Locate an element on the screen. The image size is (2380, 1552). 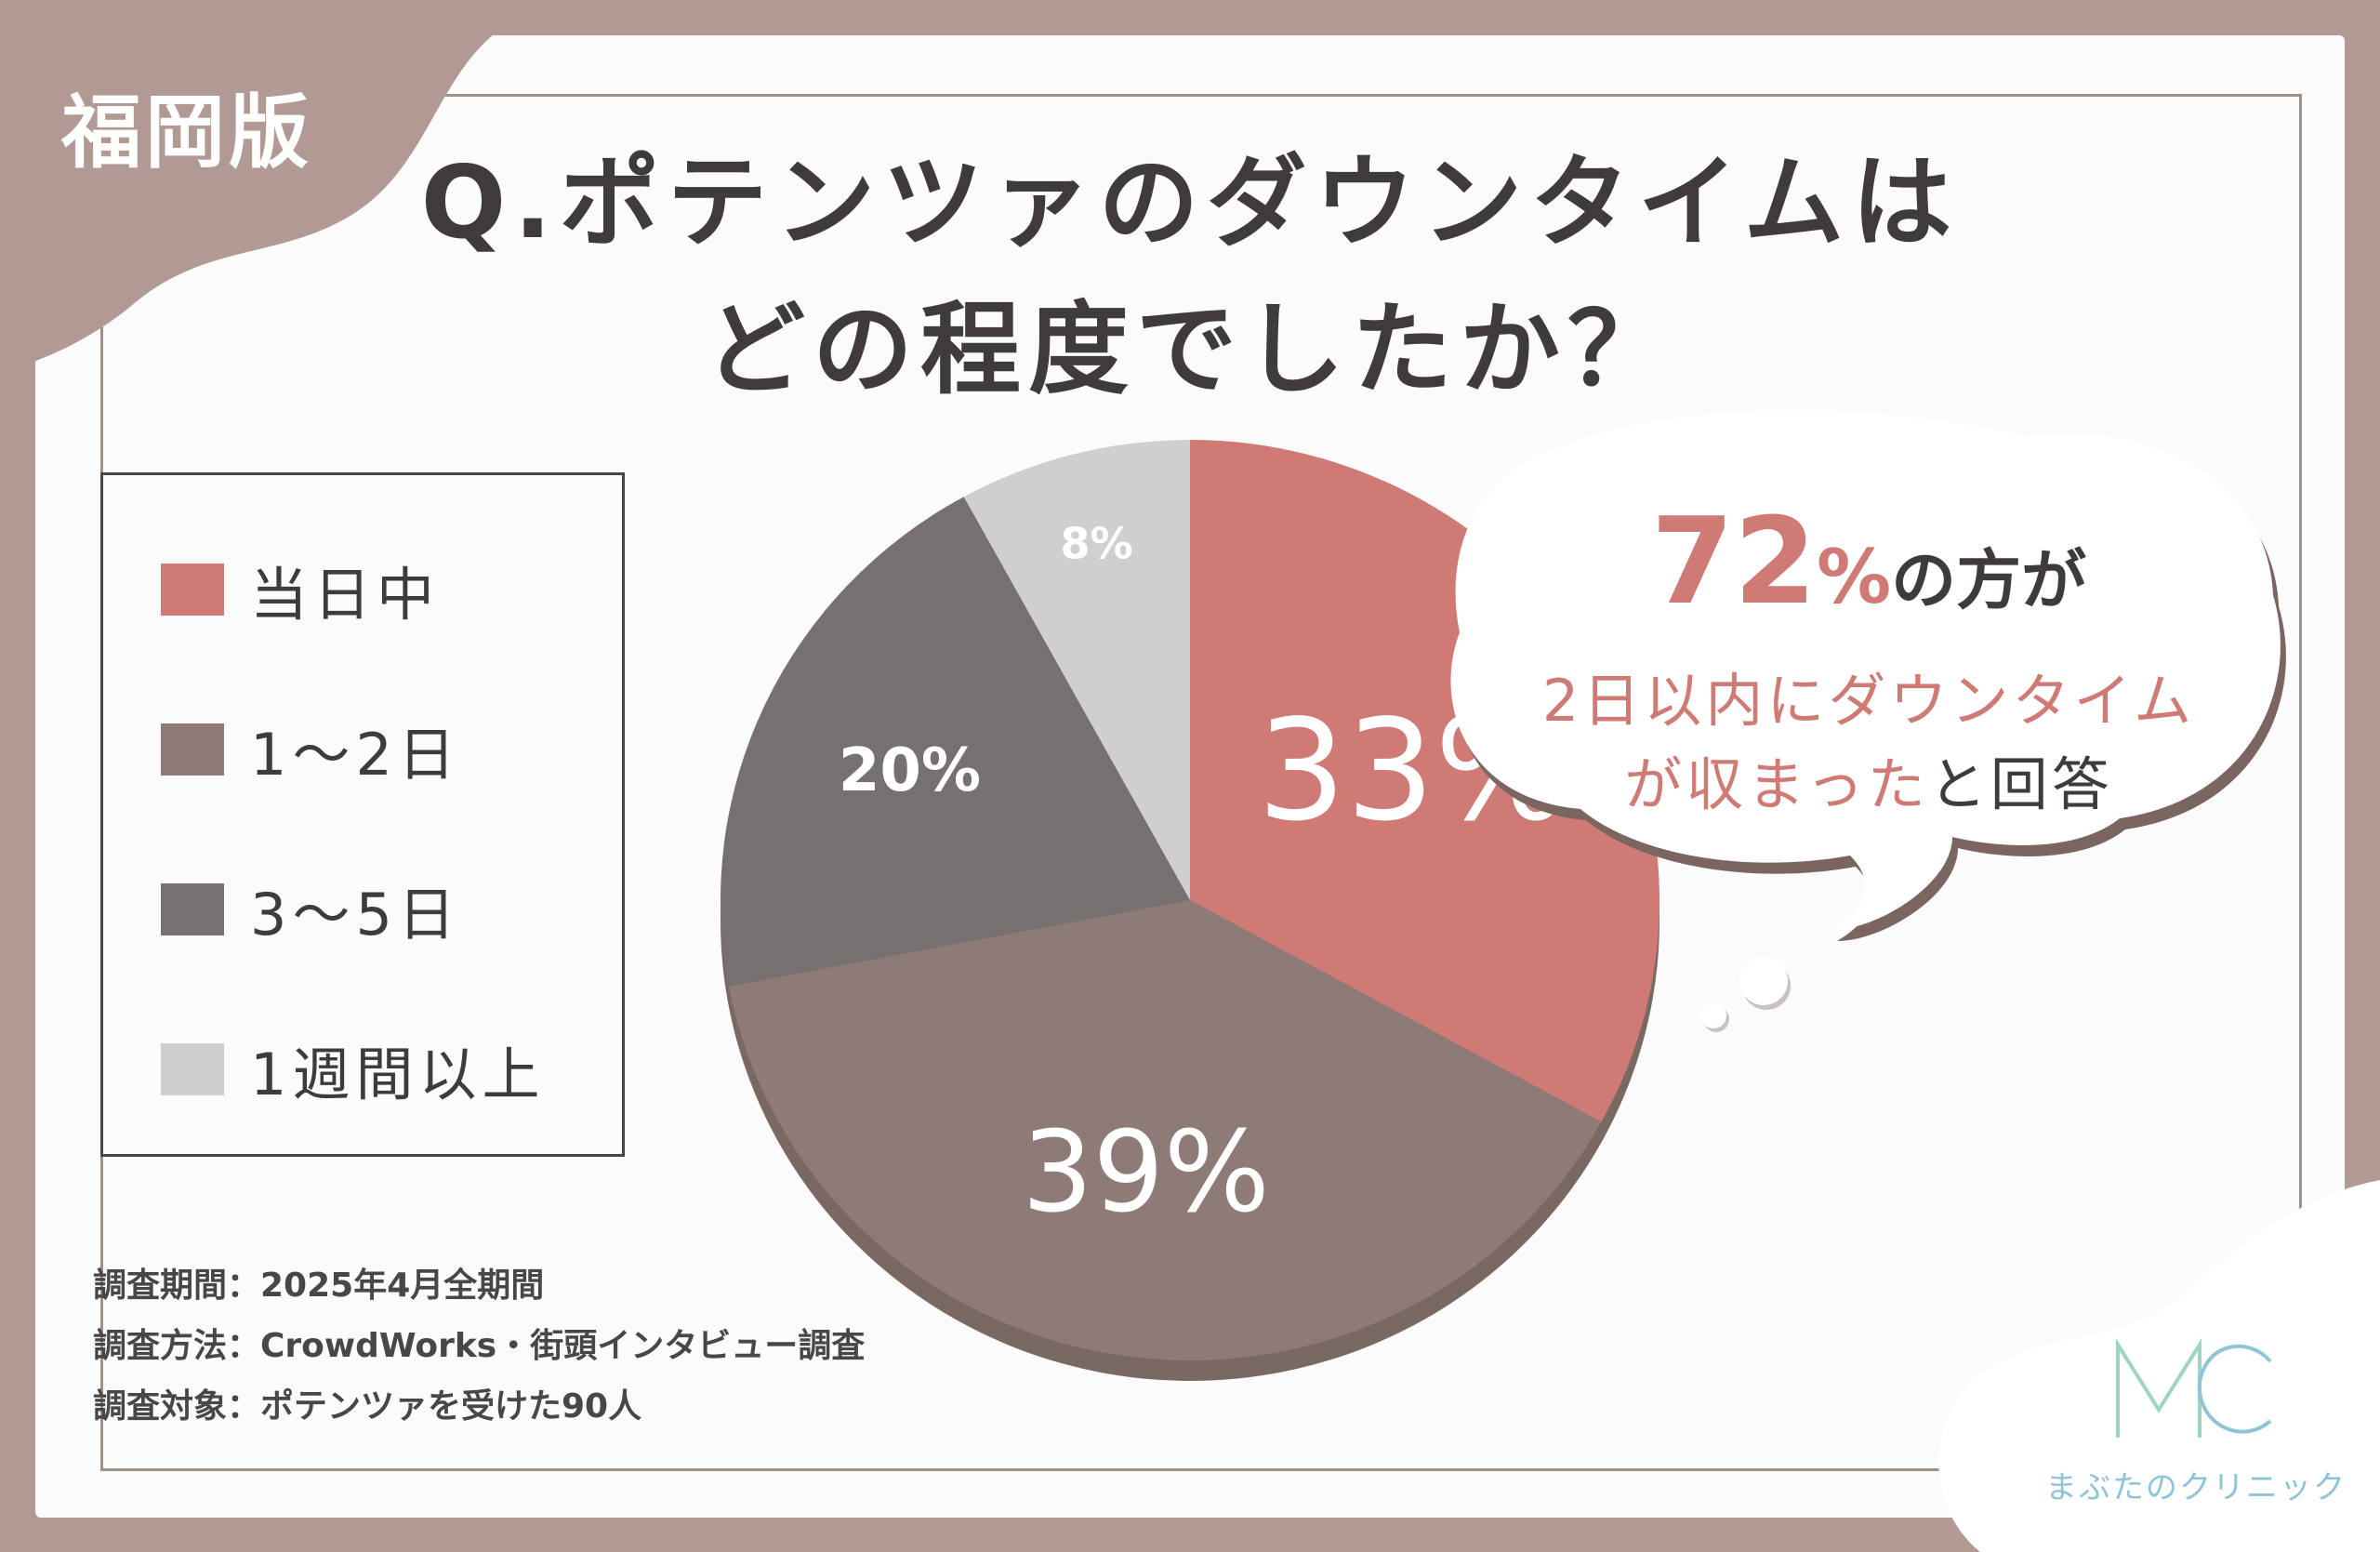
pie-slice-3-5-days is located at coordinates (955, 742).